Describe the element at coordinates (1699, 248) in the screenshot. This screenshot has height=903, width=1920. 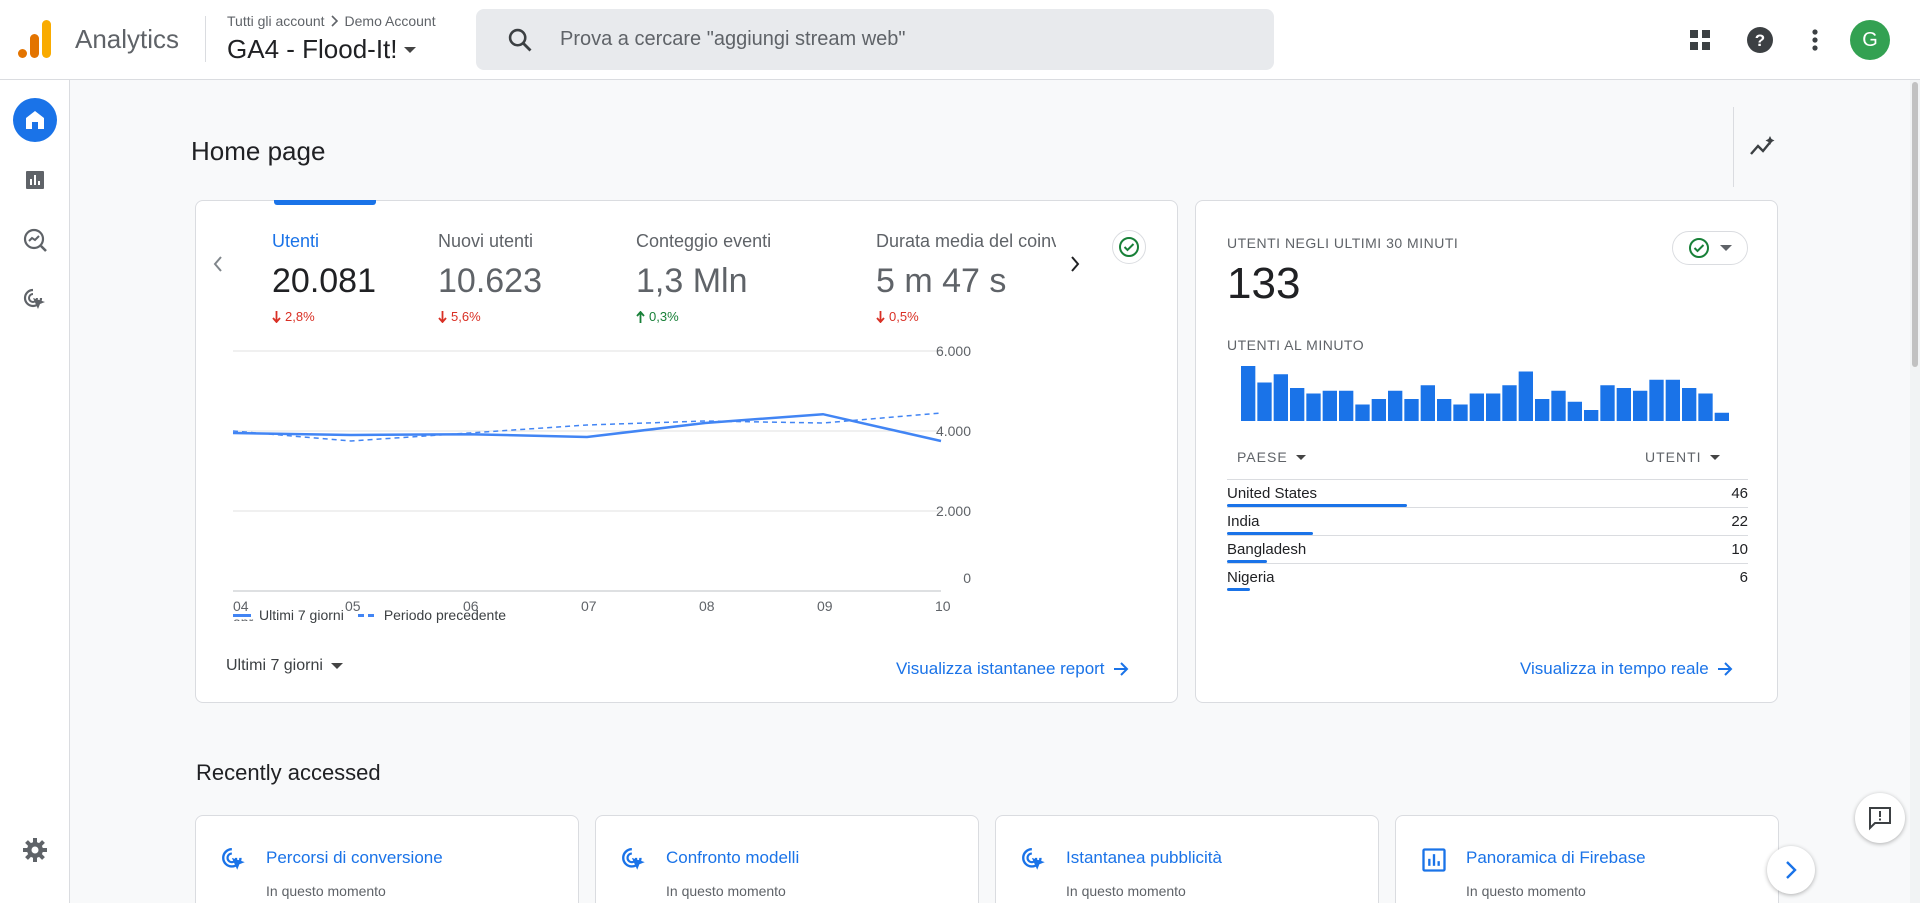
I see `check-circle-icon` at that location.